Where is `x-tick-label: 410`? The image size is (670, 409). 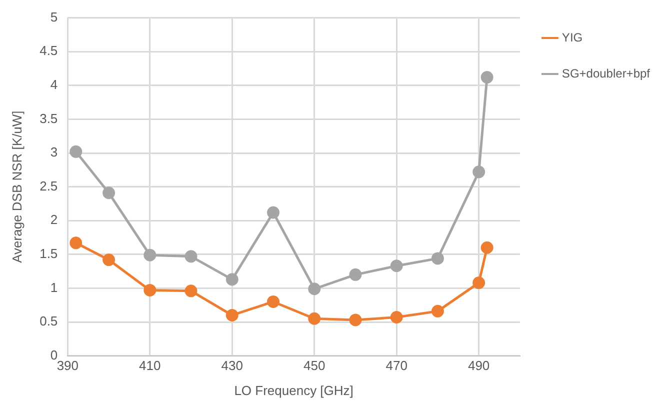
x-tick-label: 410 is located at coordinates (150, 366).